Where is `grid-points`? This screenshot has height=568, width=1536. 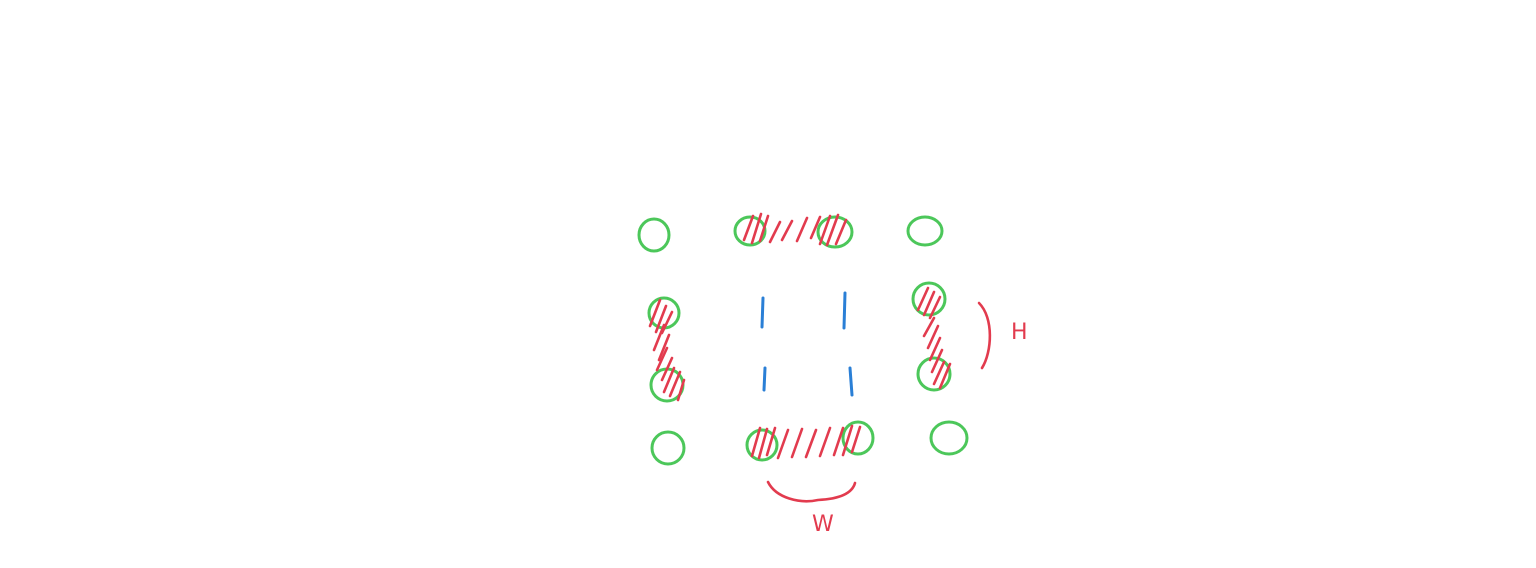
grid-points is located at coordinates (803, 340).